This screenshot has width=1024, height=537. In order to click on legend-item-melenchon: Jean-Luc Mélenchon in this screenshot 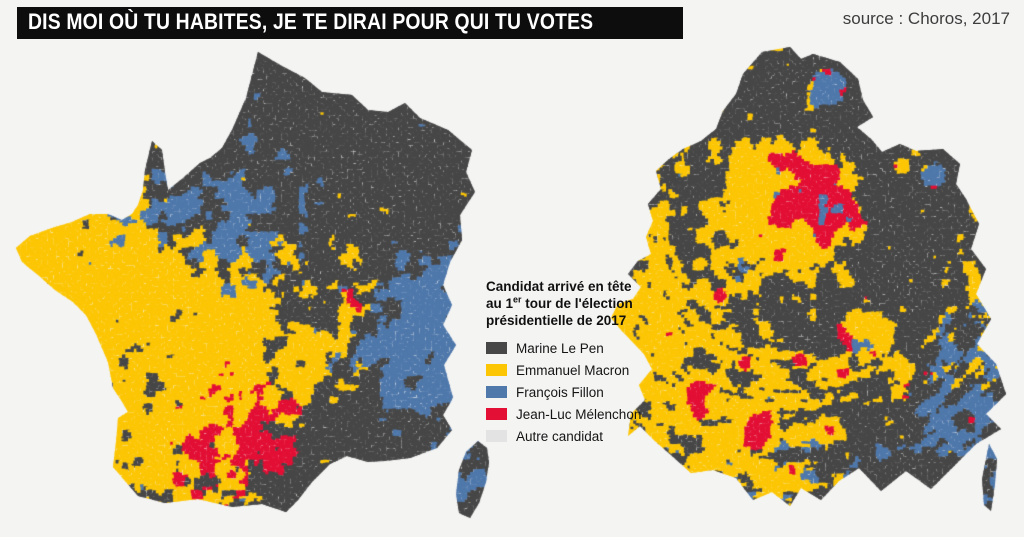, I will do `click(572, 414)`.